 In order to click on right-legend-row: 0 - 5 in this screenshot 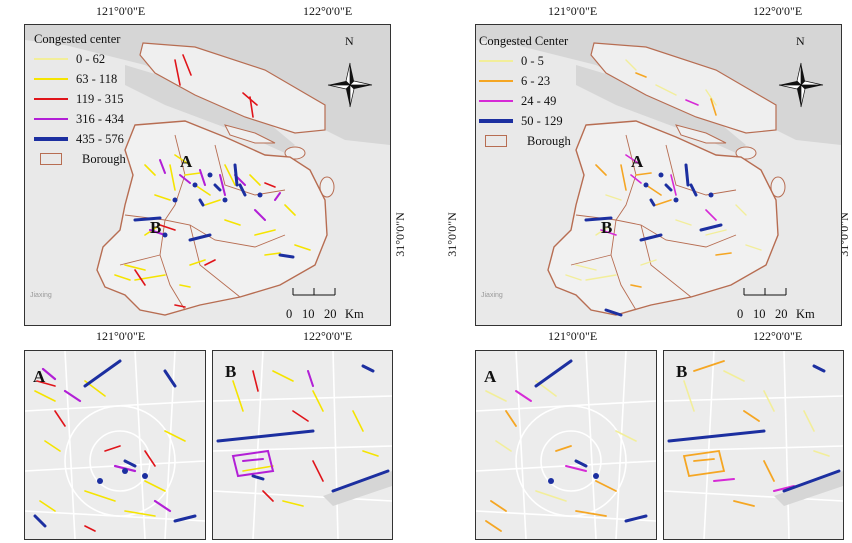, I will do `click(525, 61)`.